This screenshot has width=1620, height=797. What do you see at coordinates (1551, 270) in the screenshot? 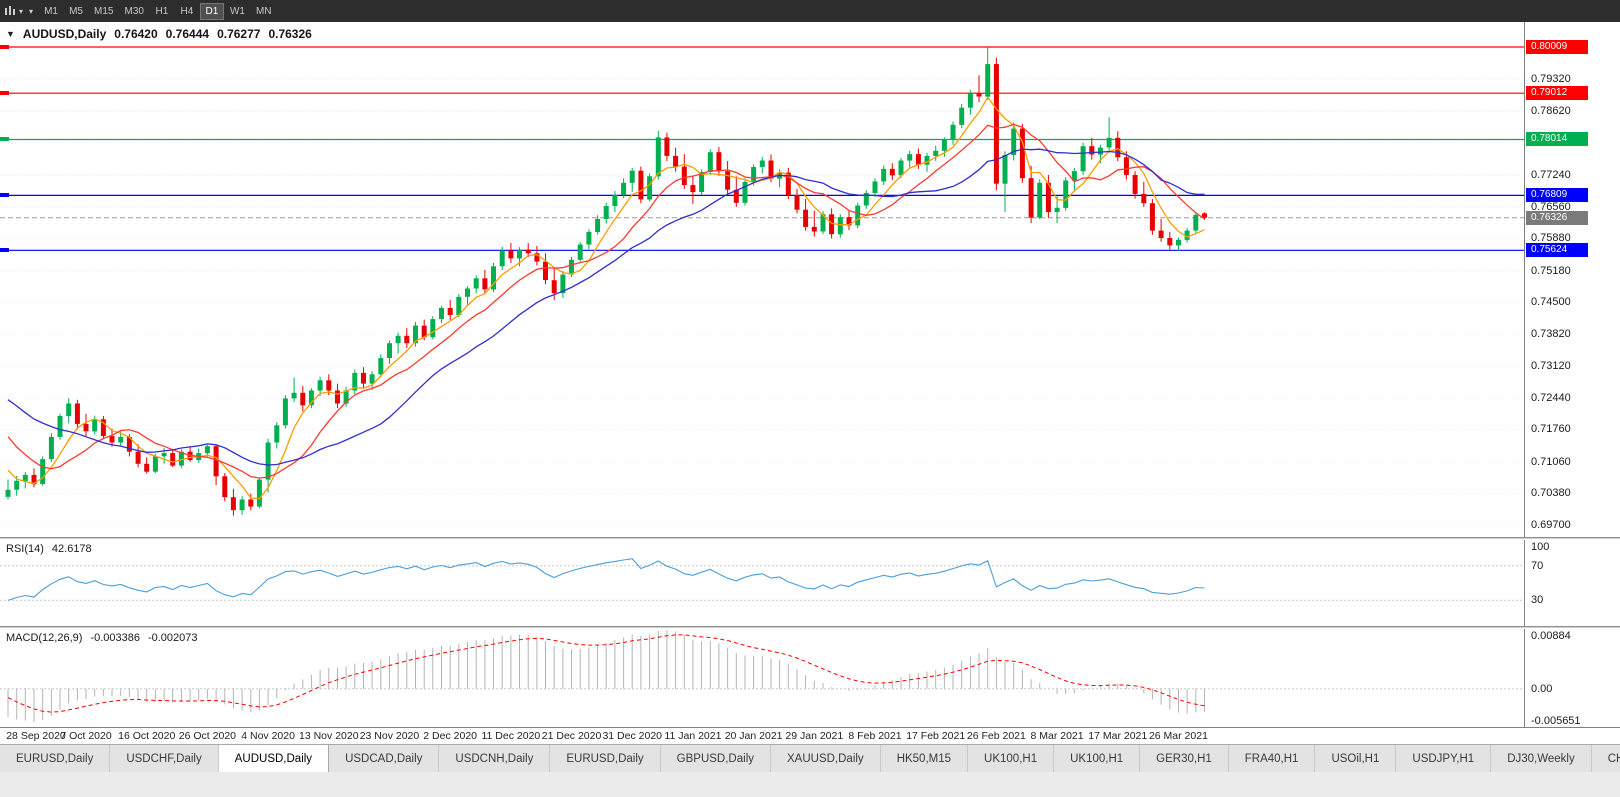
I see `price-axis-label: 0.75180` at bounding box center [1551, 270].